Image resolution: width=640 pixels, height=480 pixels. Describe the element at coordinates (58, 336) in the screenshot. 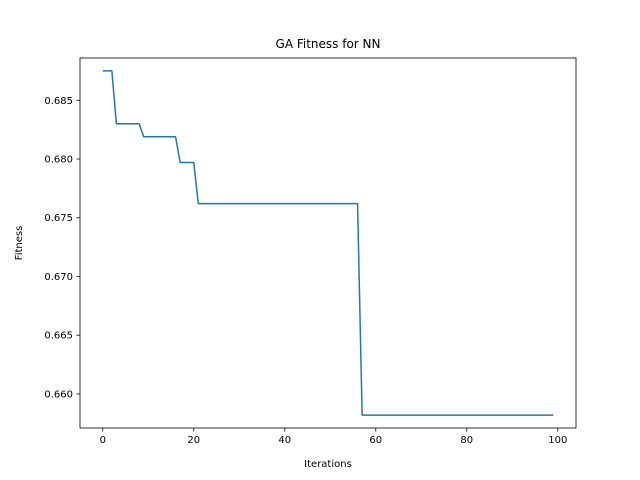

I see `y-tick-label: 0.665` at that location.